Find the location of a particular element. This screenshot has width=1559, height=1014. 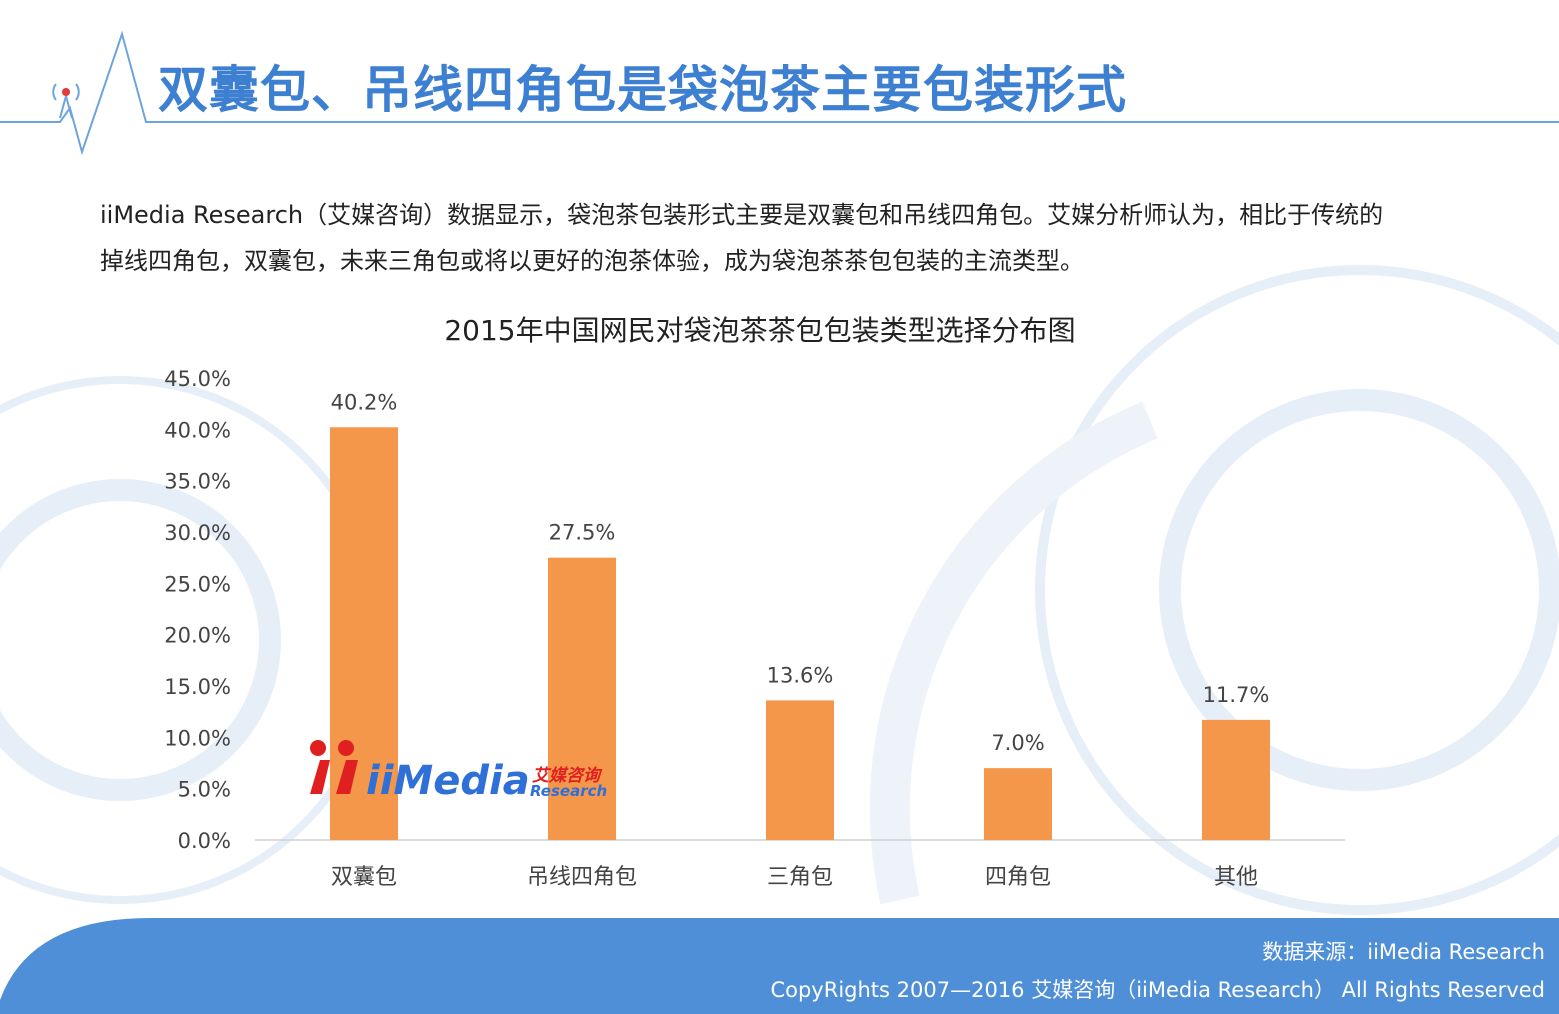

header-decoration is located at coordinates (779, 93).